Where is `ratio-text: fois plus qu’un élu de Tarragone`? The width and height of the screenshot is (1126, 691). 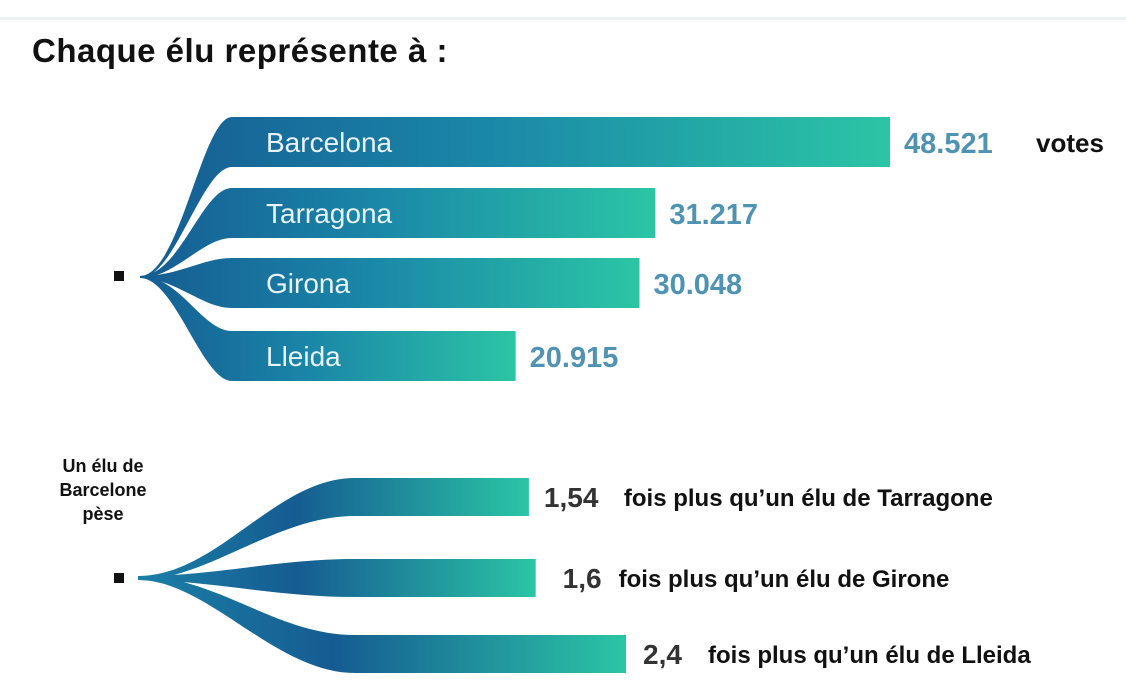
ratio-text: fois plus qu’un élu de Tarragone is located at coordinates (808, 498).